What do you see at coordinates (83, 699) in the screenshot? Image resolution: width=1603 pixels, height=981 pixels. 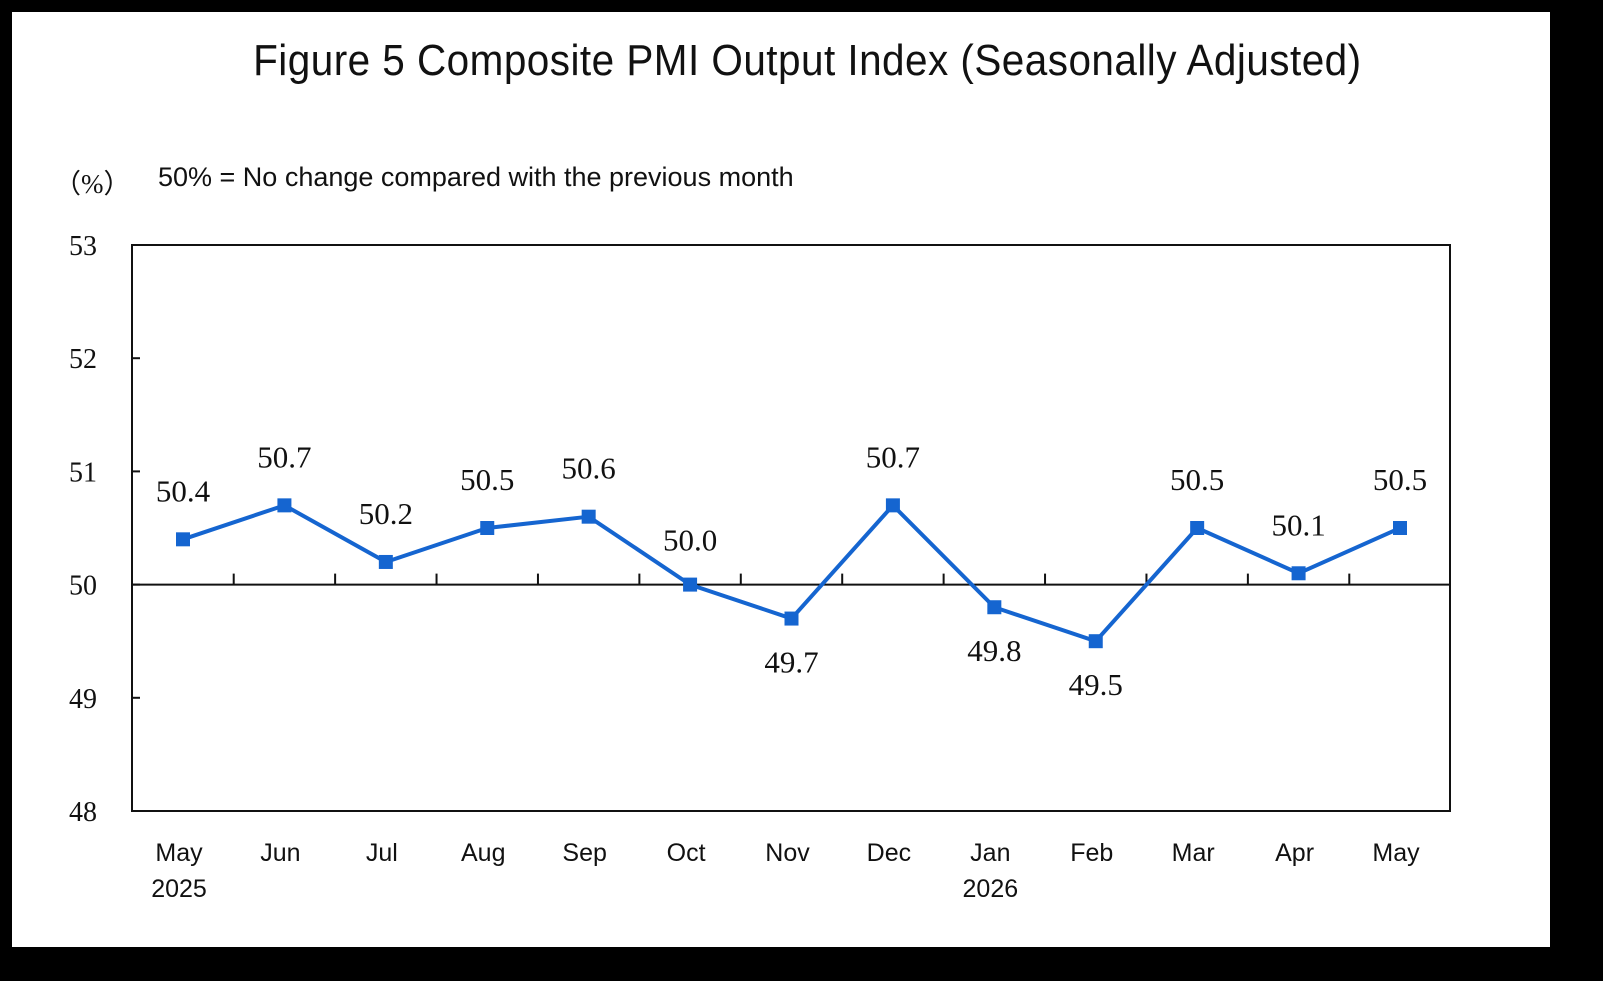 I see `y-tick-label: 49` at bounding box center [83, 699].